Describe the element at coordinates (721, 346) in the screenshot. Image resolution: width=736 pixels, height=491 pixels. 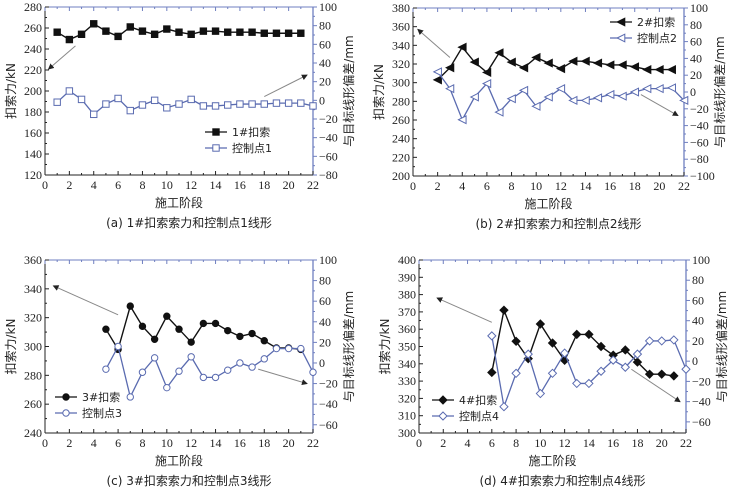
I see `y2-axis-title: 与目标线形偏差/mm` at that location.